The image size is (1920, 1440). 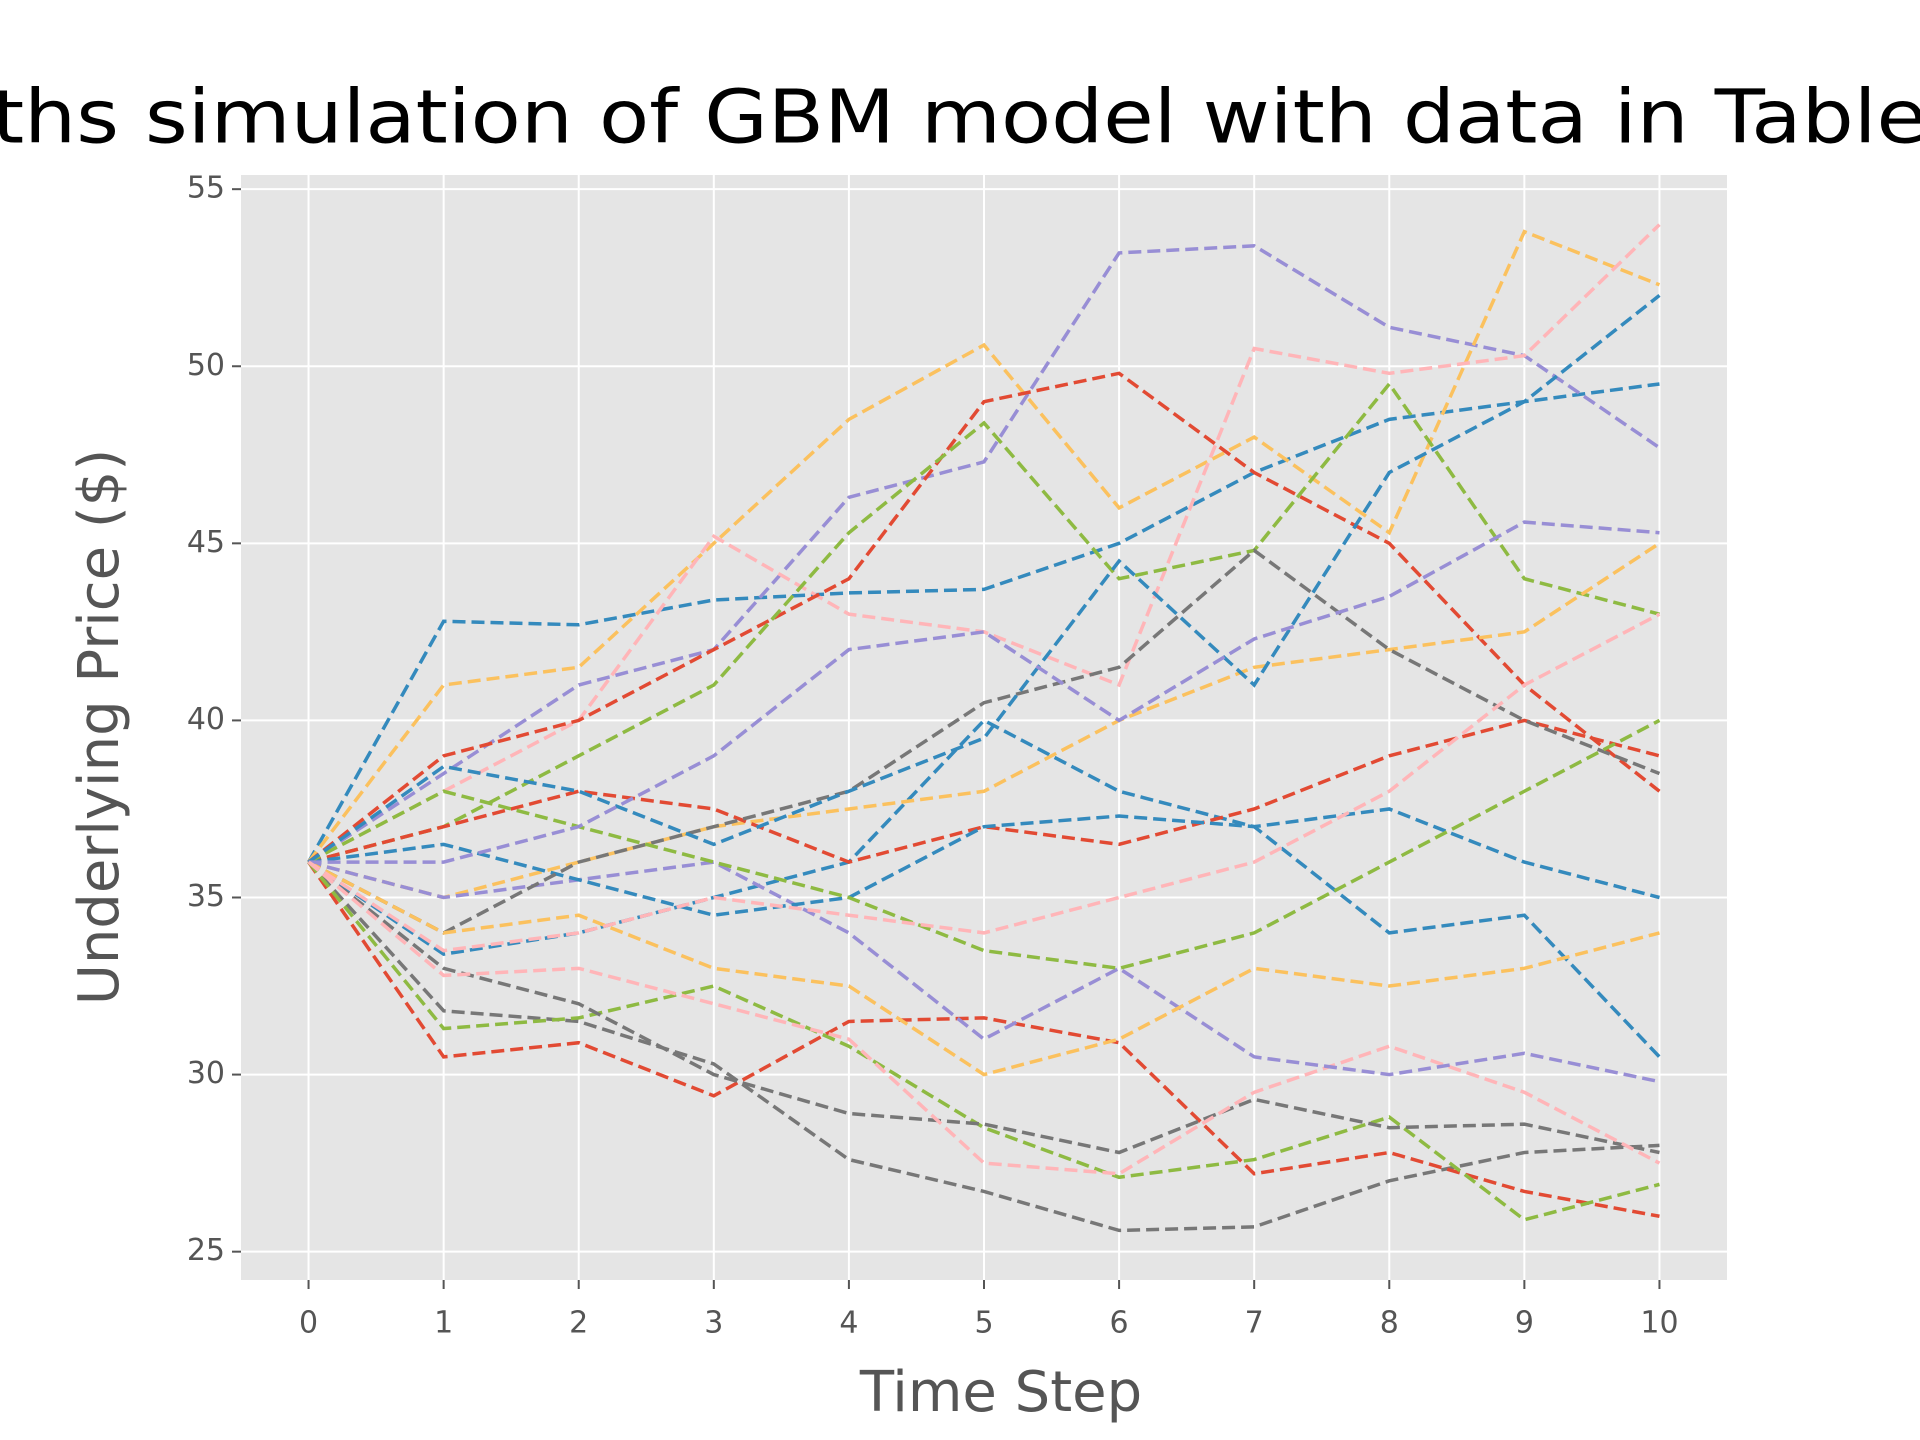 What do you see at coordinates (1389, 1323) in the screenshot?
I see `x-tick-label: 8` at bounding box center [1389, 1323].